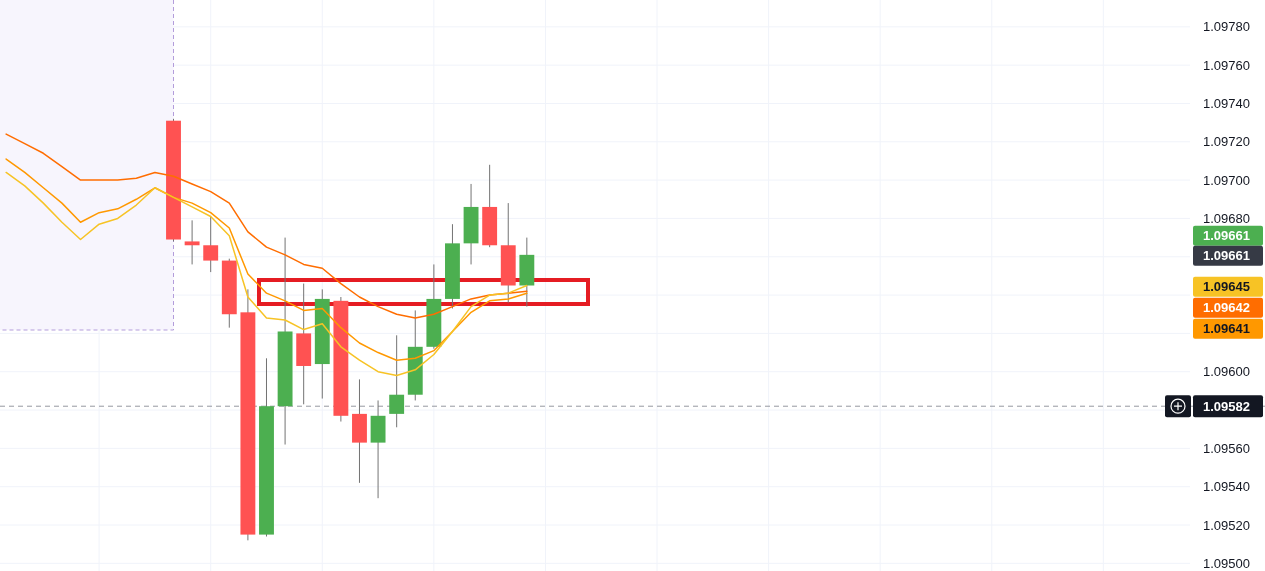  What do you see at coordinates (1226, 487) in the screenshot?
I see `y-tick-label: 1.09540` at bounding box center [1226, 487].